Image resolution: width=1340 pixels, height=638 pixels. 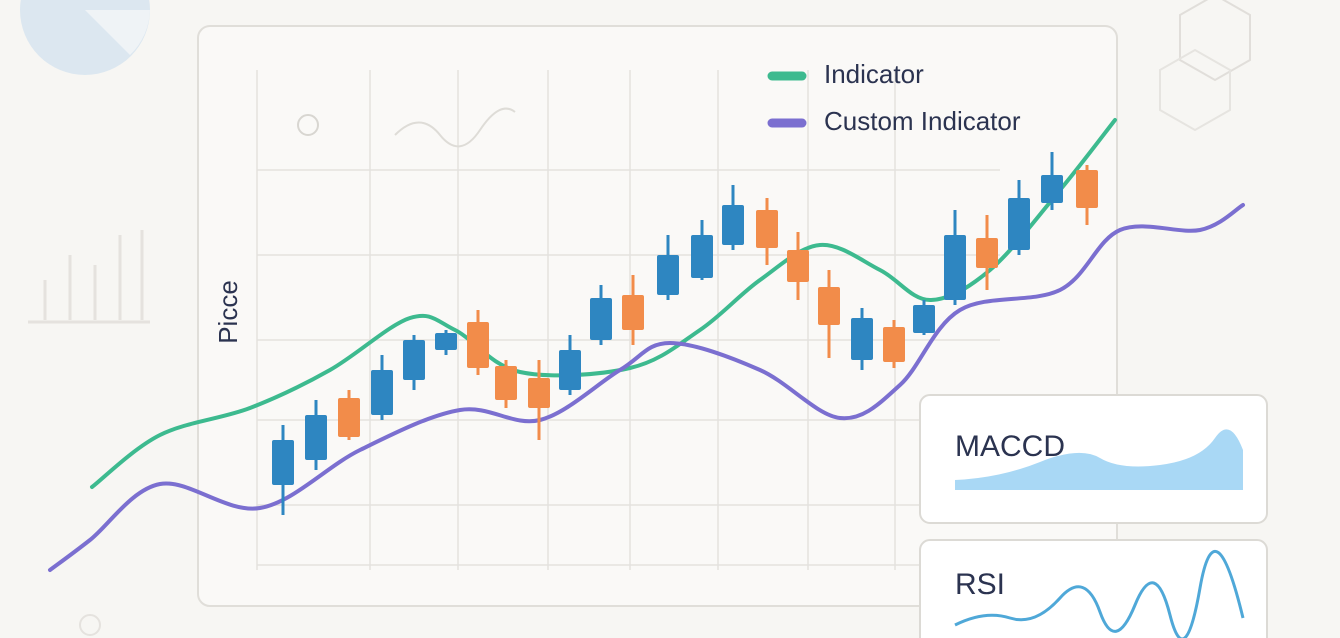 I want to click on rsi-panel, so click(x=1093, y=588).